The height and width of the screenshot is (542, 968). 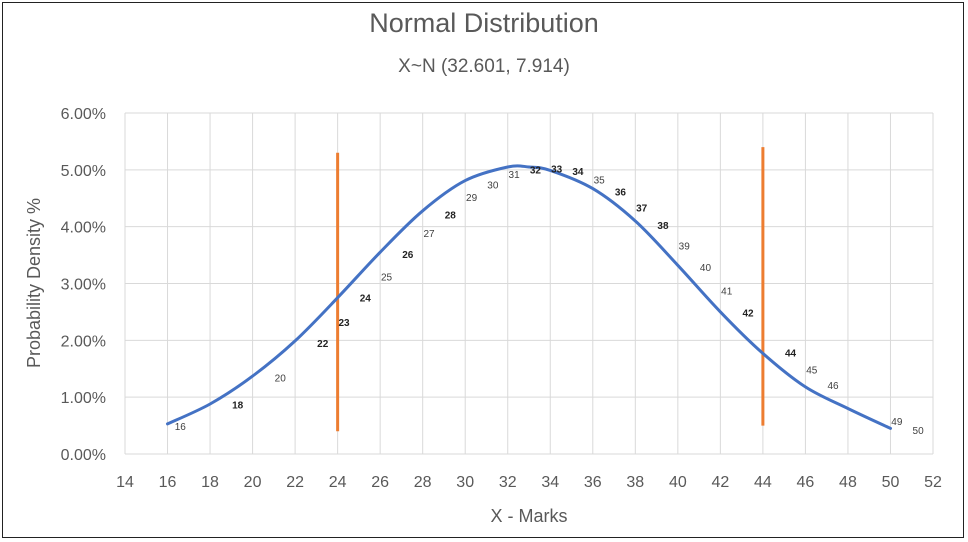 What do you see at coordinates (210, 482) in the screenshot?
I see `x-tick-label: 18` at bounding box center [210, 482].